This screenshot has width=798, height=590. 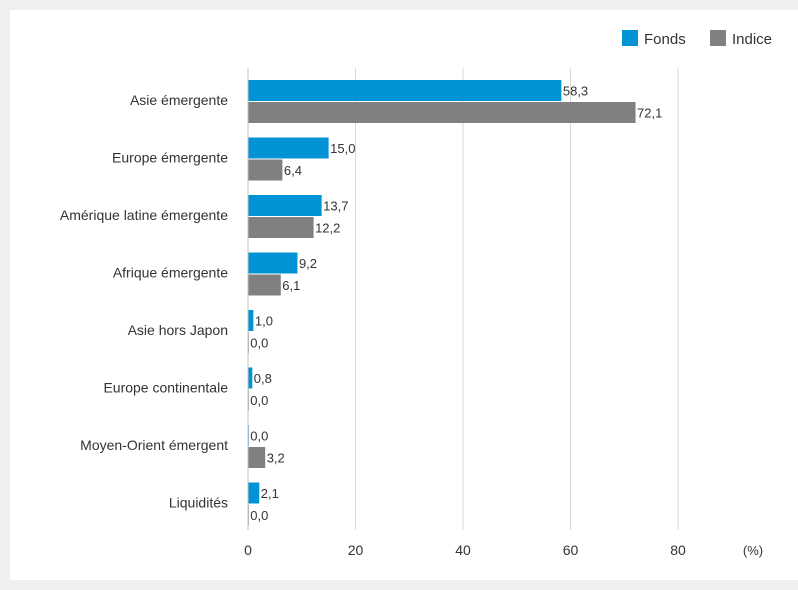 I want to click on x-tick-label: 60, so click(x=571, y=550).